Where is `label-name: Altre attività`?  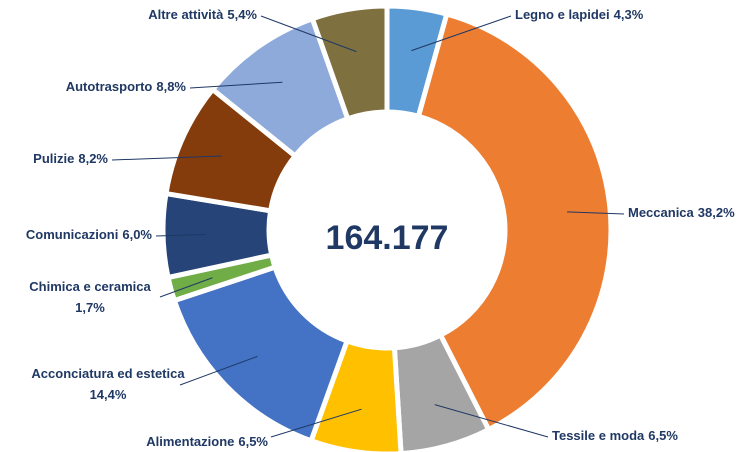 label-name: Altre attività is located at coordinates (186, 14).